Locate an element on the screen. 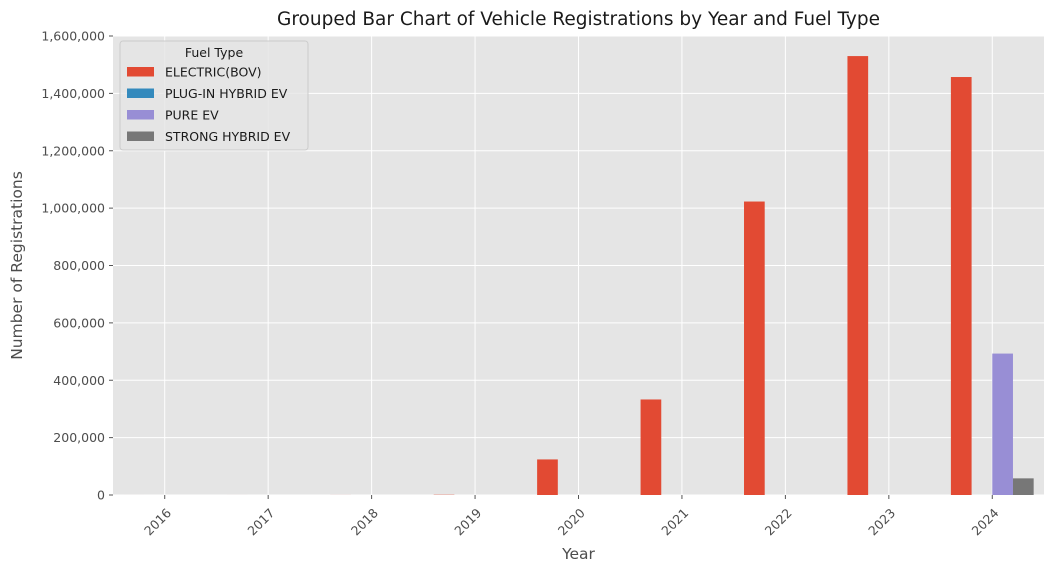  y-tick-label: 800,000 is located at coordinates (79, 265).